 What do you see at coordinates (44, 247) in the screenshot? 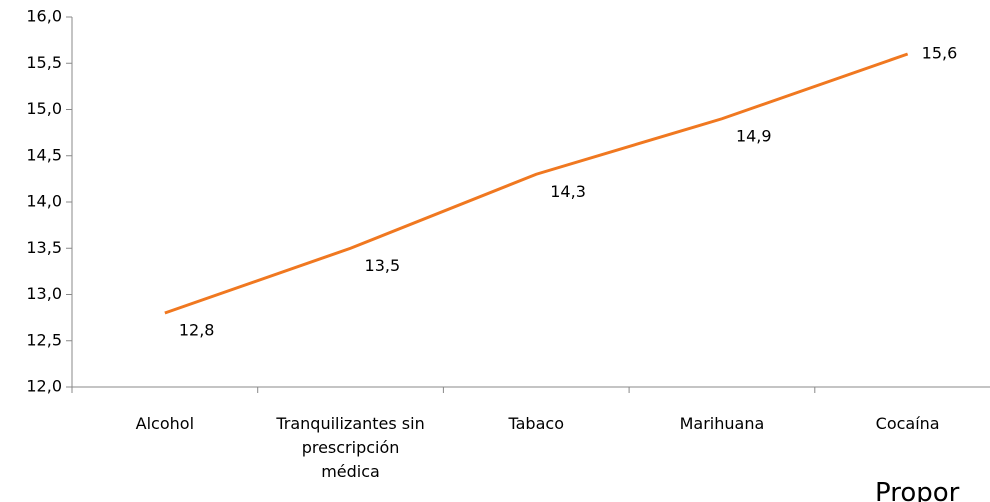
I see `y-tick-label: 13,5` at bounding box center [44, 247].